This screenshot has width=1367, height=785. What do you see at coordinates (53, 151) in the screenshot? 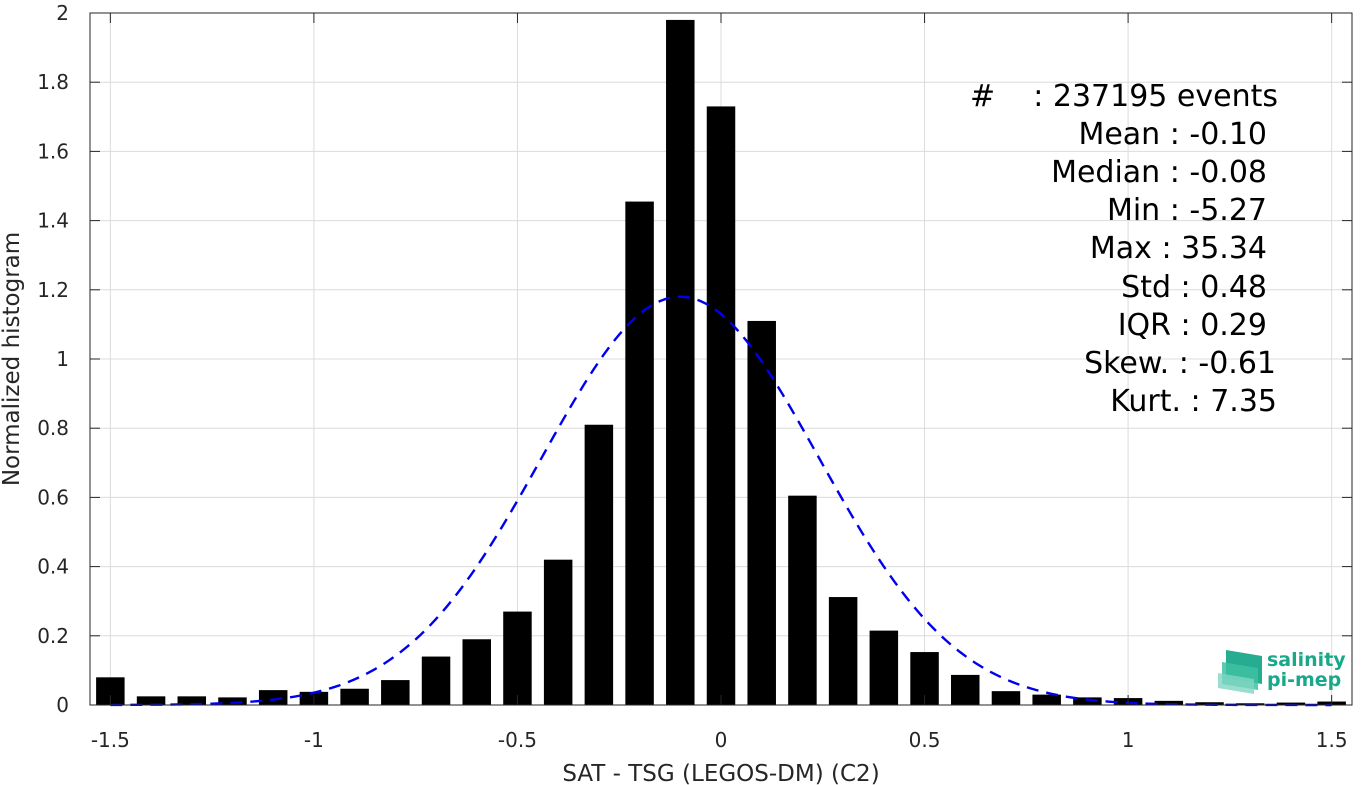
I see `y-tick-label: 1.6` at bounding box center [53, 151].